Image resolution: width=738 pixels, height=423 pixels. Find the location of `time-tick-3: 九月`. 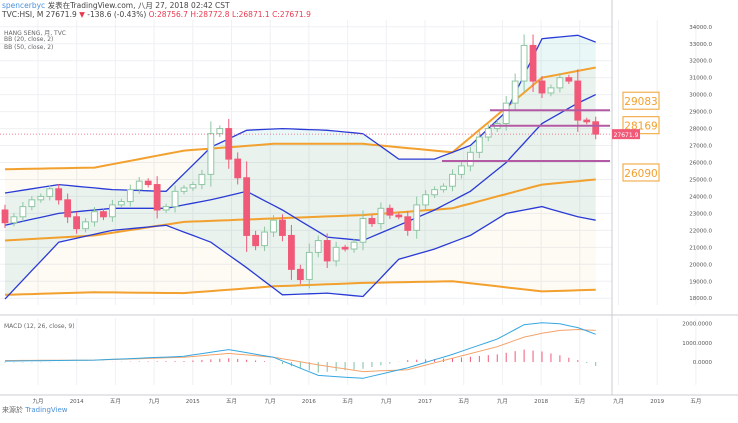

time-tick-3: 九月 is located at coordinates (154, 401).